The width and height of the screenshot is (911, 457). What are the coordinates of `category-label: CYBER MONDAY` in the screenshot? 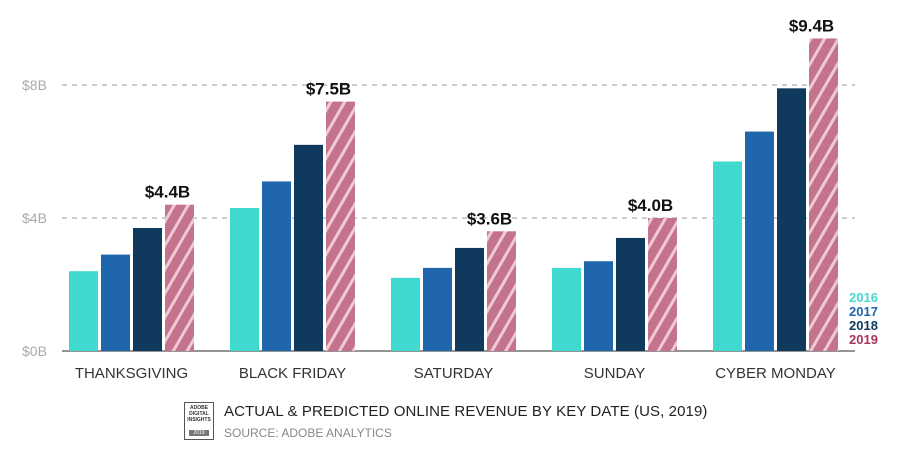 It's located at (775, 373).